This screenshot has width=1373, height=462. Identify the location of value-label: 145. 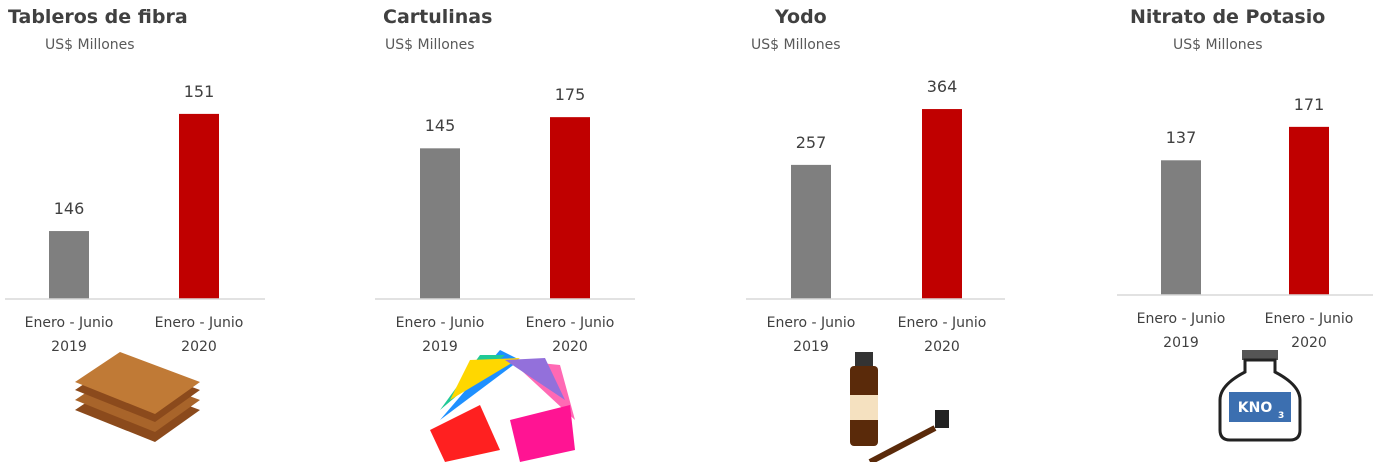
(440, 126).